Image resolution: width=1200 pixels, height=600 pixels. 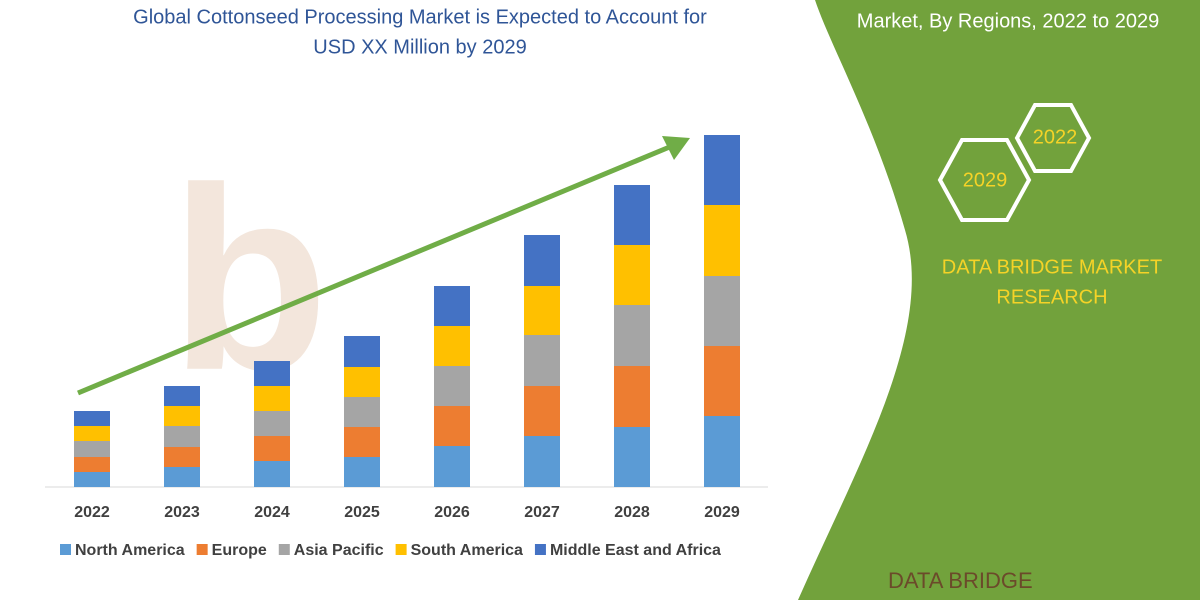 I want to click on logo-text: DATA BRIDGE, so click(x=960, y=580).